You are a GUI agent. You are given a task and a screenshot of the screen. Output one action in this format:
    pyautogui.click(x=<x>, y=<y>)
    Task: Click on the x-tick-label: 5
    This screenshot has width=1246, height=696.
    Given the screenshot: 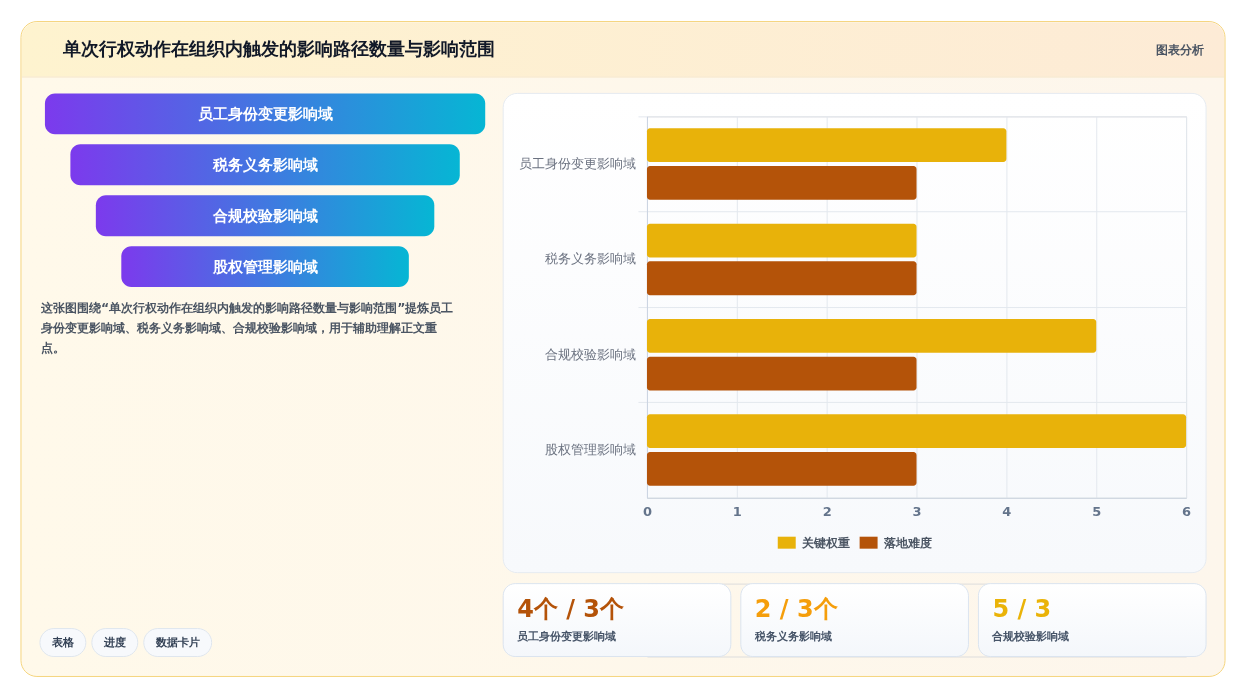 What is the action you would take?
    pyautogui.click(x=1097, y=512)
    